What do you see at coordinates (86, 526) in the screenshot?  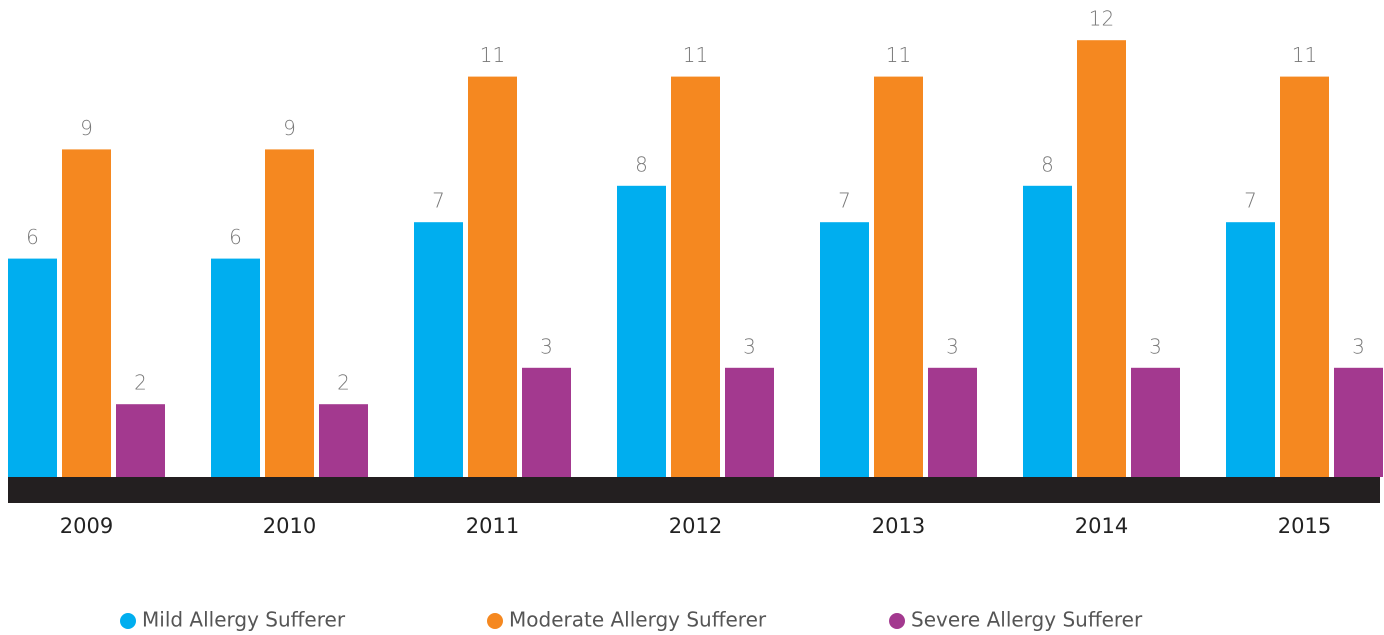 I see `x-tick-label: 2009` at bounding box center [86, 526].